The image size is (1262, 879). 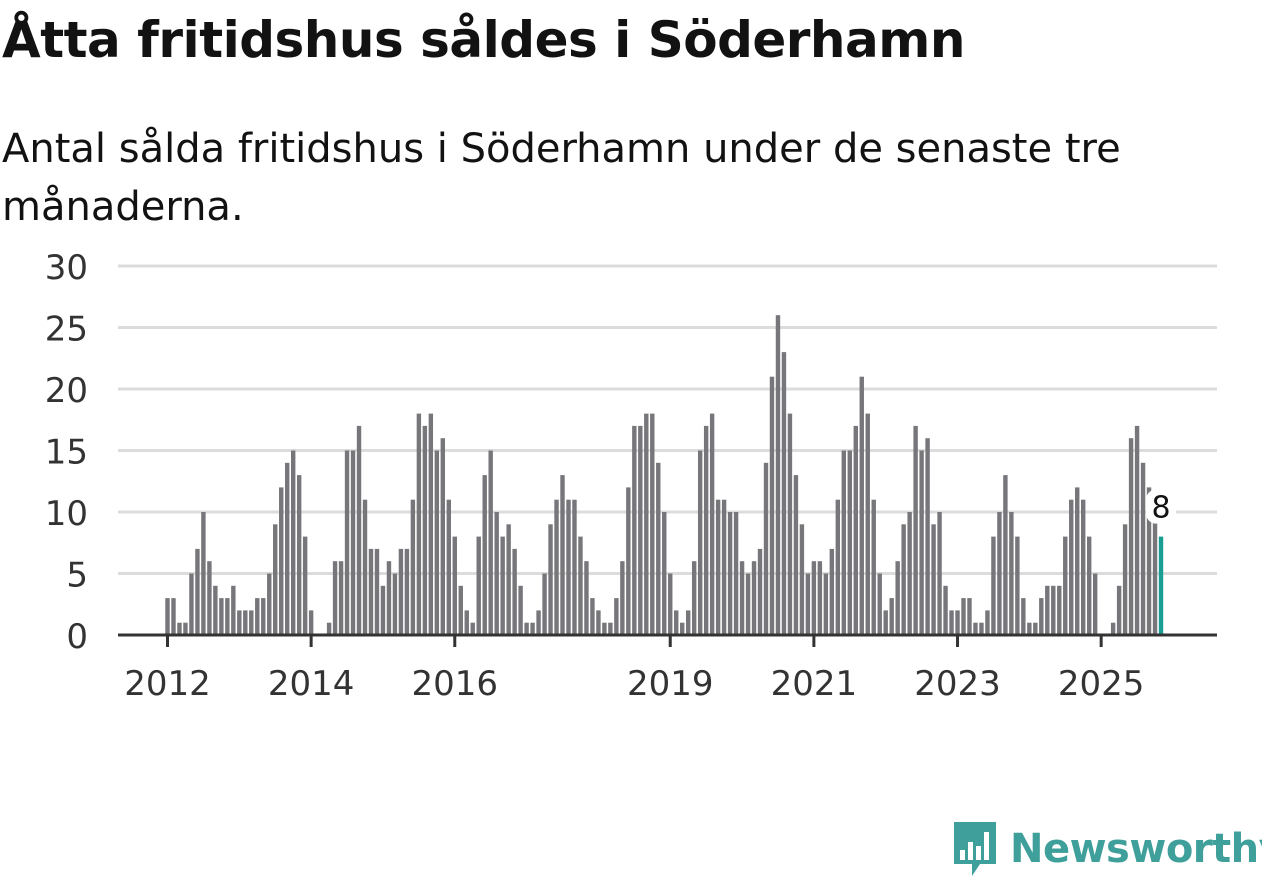 I want to click on last-value-annotation: 8, so click(x=1161, y=507).